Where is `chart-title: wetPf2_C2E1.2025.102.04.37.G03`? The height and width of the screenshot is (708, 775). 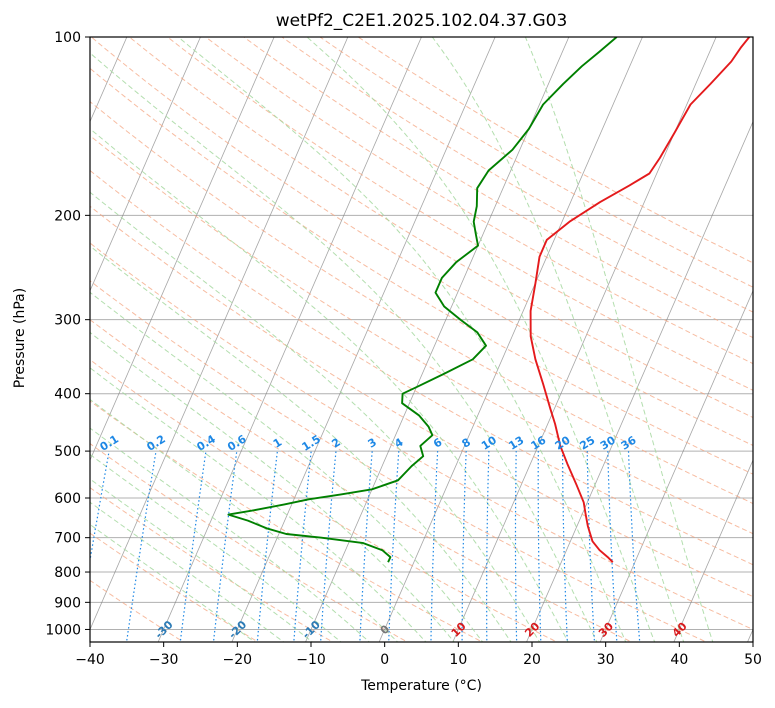
chart-title: wetPf2_C2E1.2025.102.04.37.G03 is located at coordinates (421, 21).